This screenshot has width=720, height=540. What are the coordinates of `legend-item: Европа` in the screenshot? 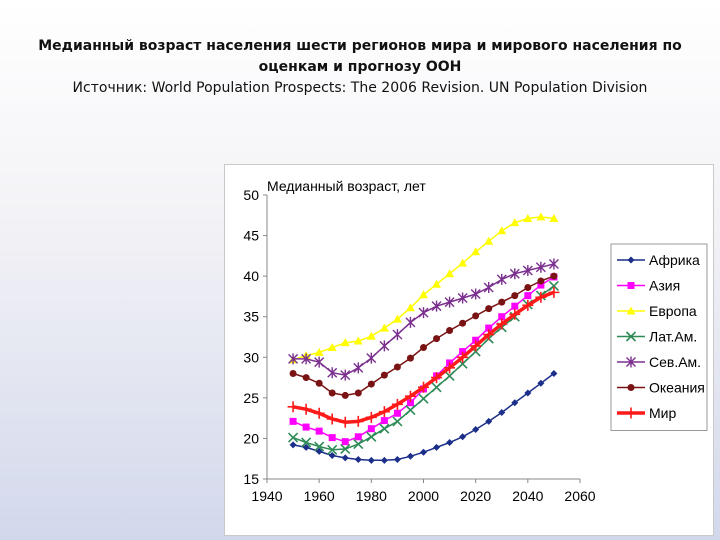 It's located at (657, 311).